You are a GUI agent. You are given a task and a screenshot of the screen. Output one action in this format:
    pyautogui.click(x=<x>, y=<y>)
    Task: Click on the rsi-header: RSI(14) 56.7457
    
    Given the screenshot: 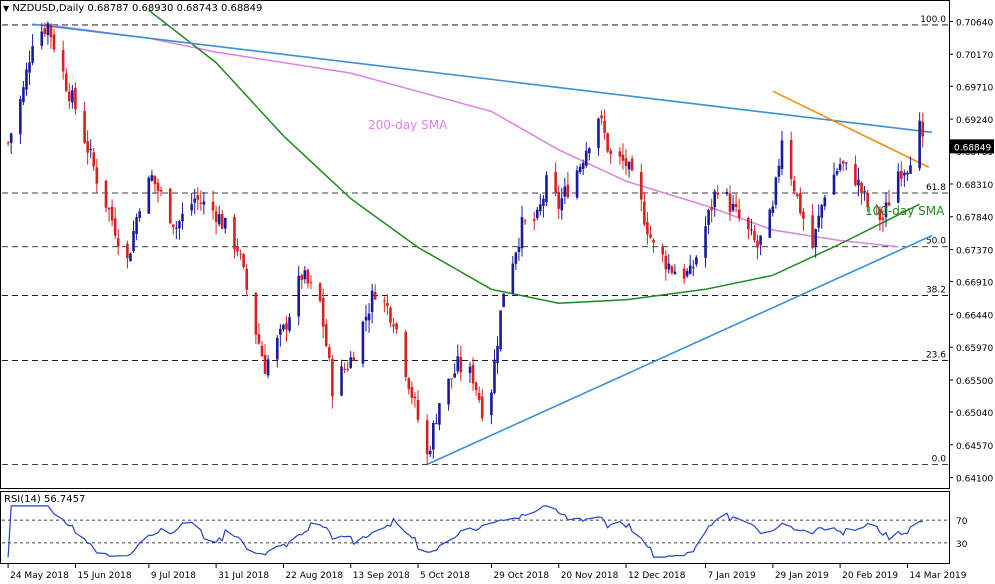 What is the action you would take?
    pyautogui.click(x=44, y=499)
    